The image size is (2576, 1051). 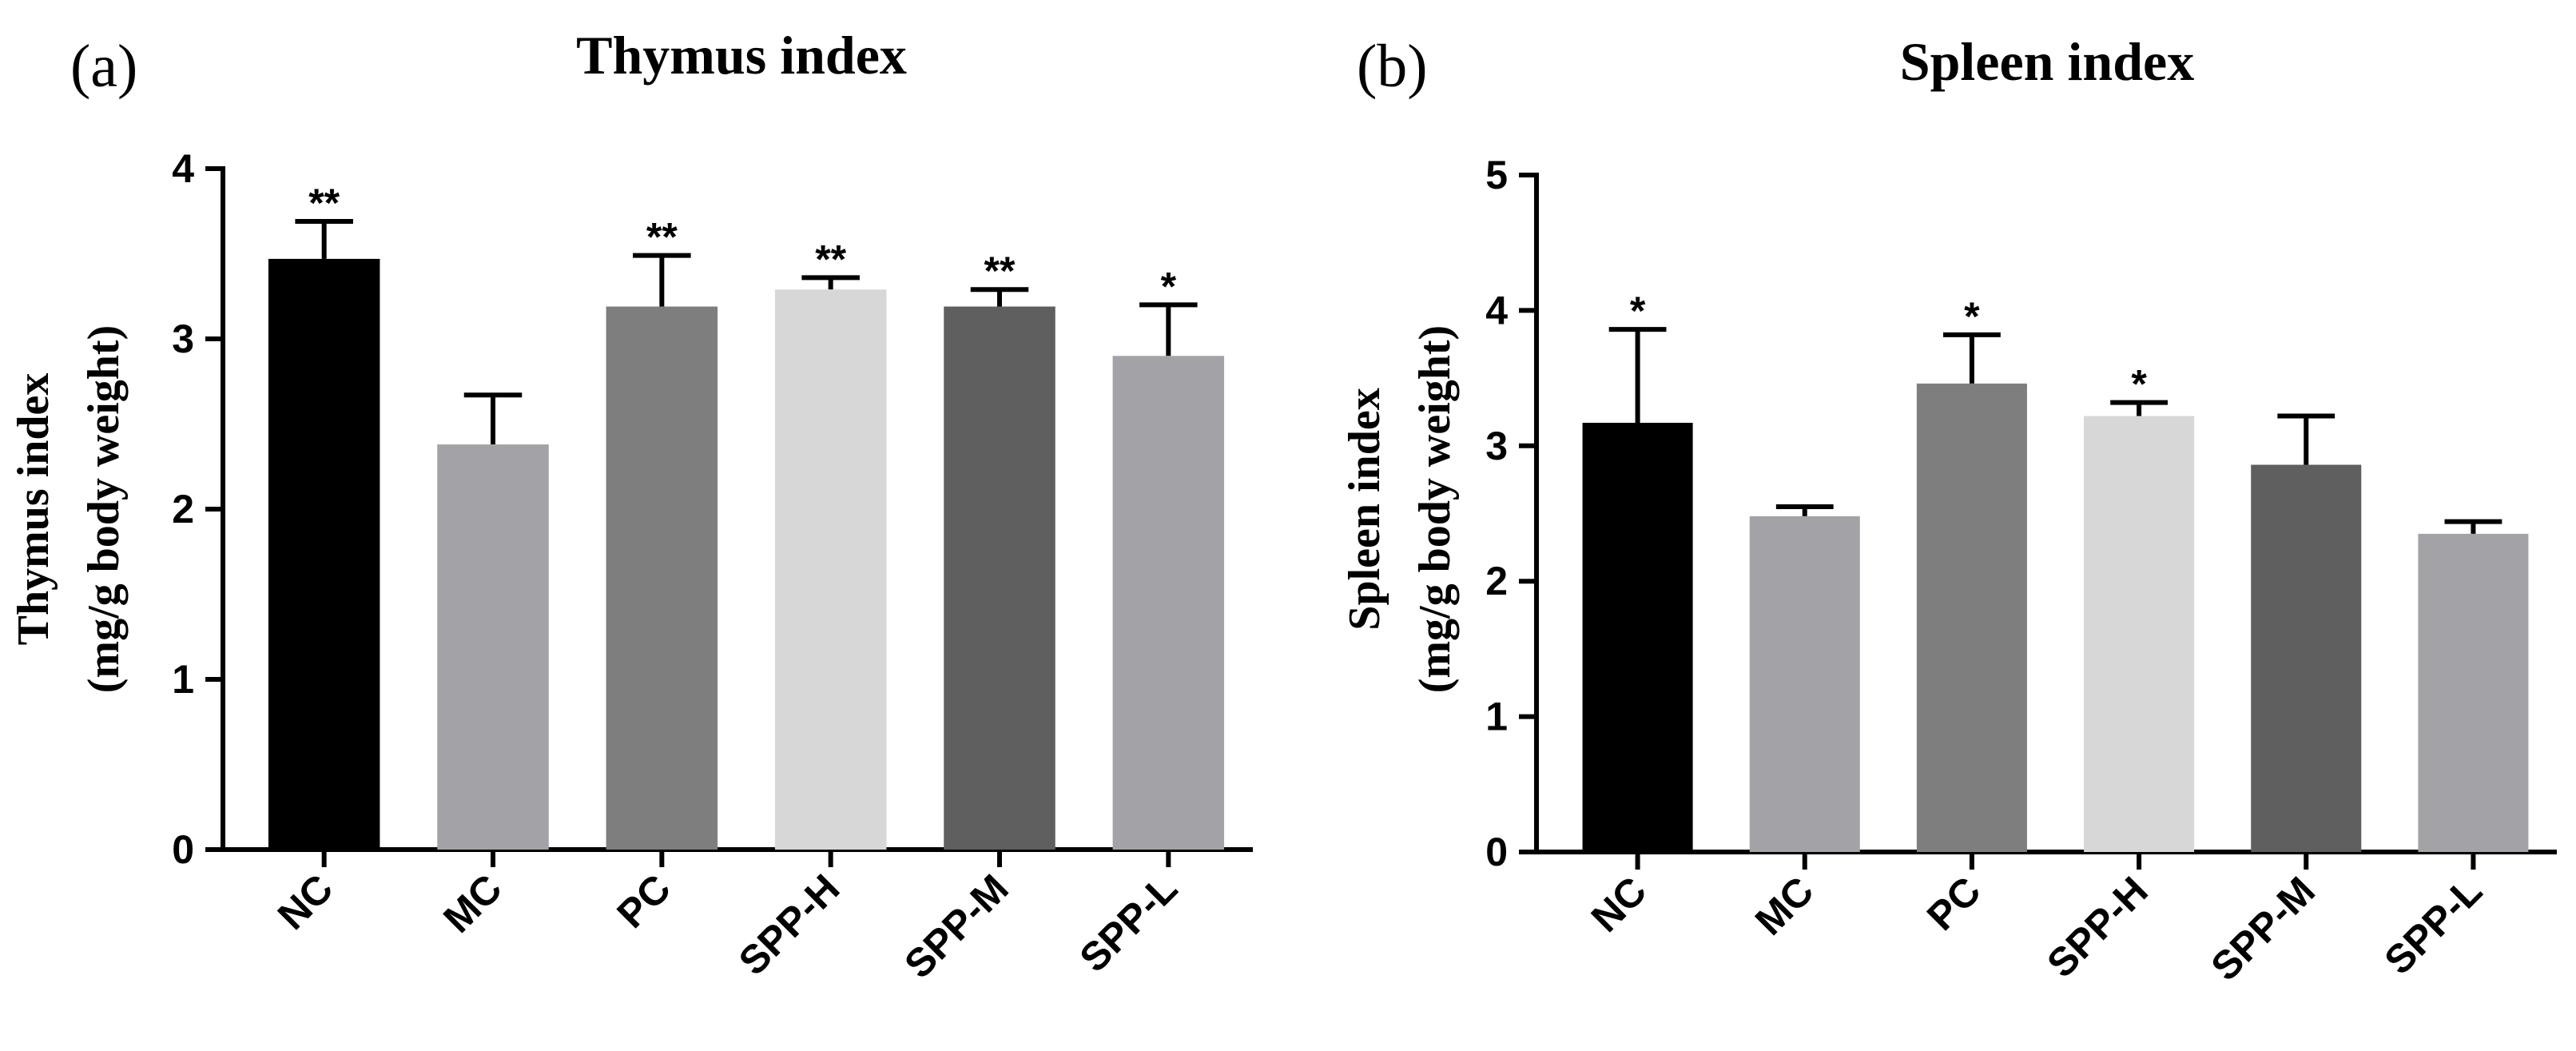 I want to click on y-axis-label: Spleen index, so click(x=1364, y=509).